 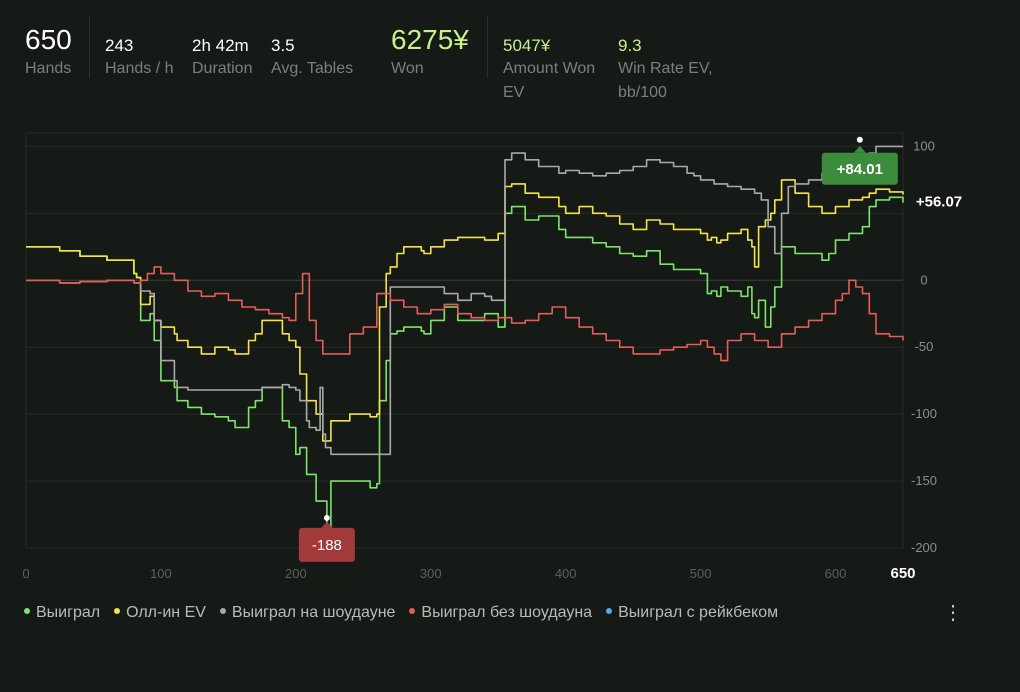 I want to click on stat-amount-won-ev-label-line1: Amount Won, so click(x=549, y=68).